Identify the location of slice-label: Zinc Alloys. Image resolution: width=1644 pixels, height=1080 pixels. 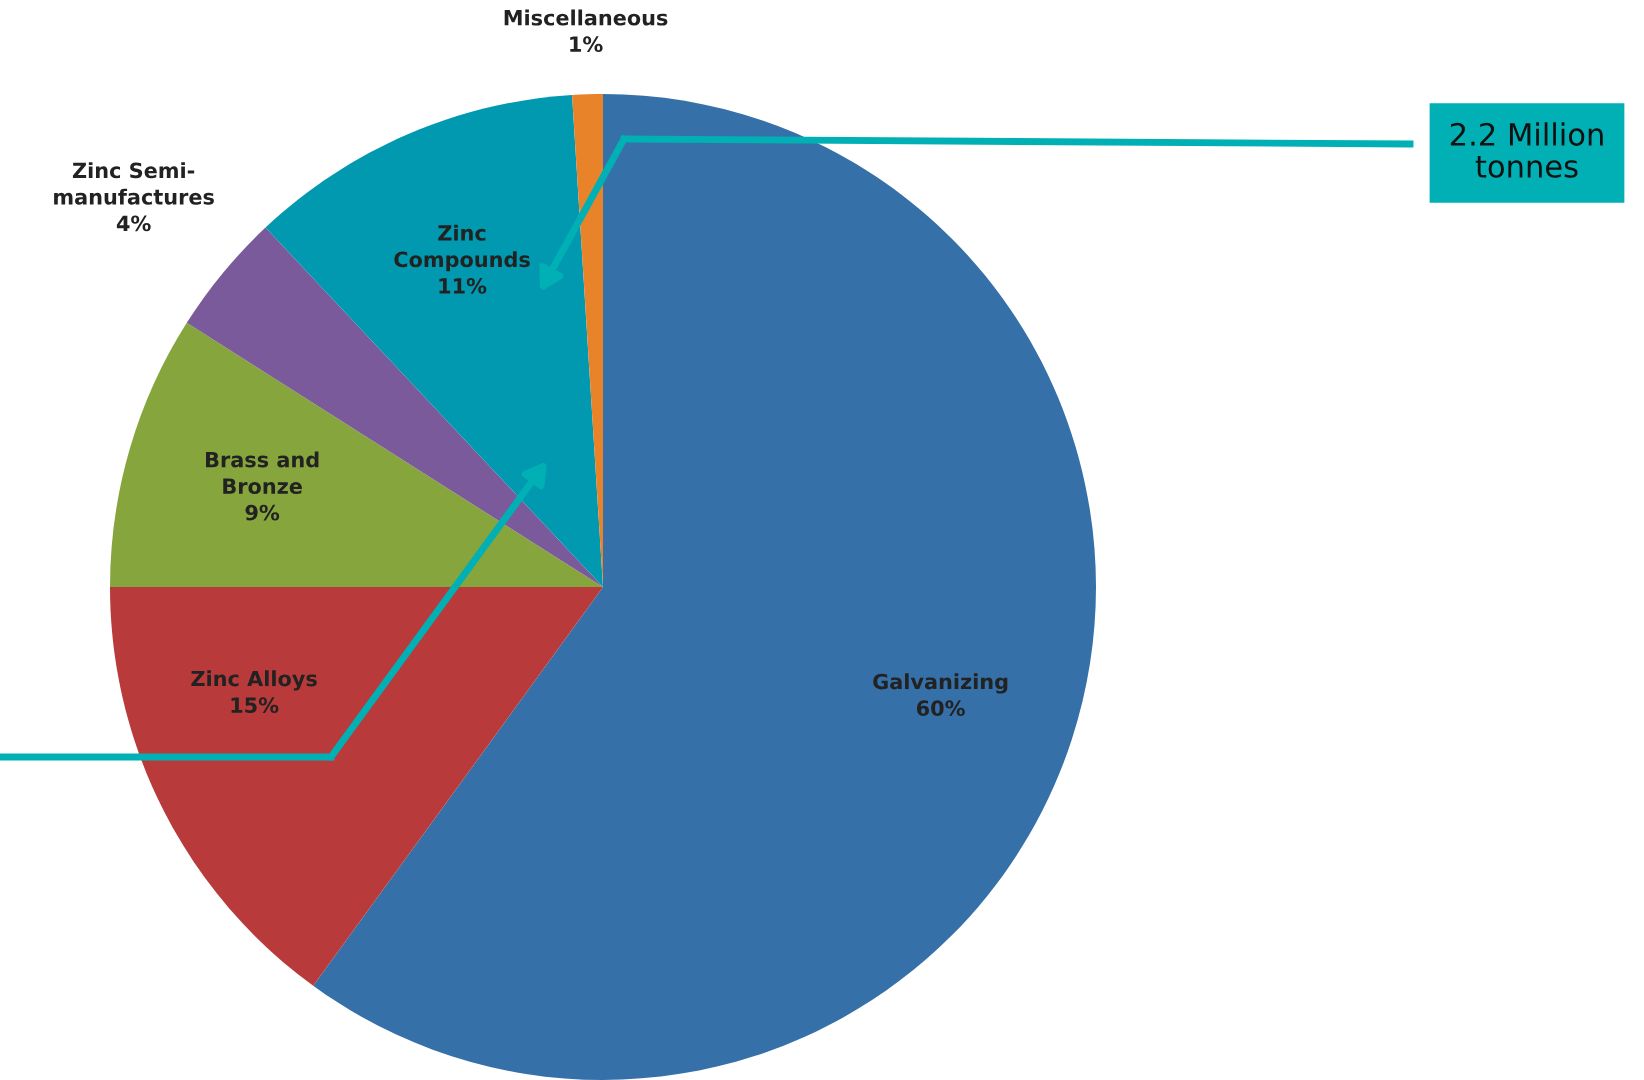
(254, 680).